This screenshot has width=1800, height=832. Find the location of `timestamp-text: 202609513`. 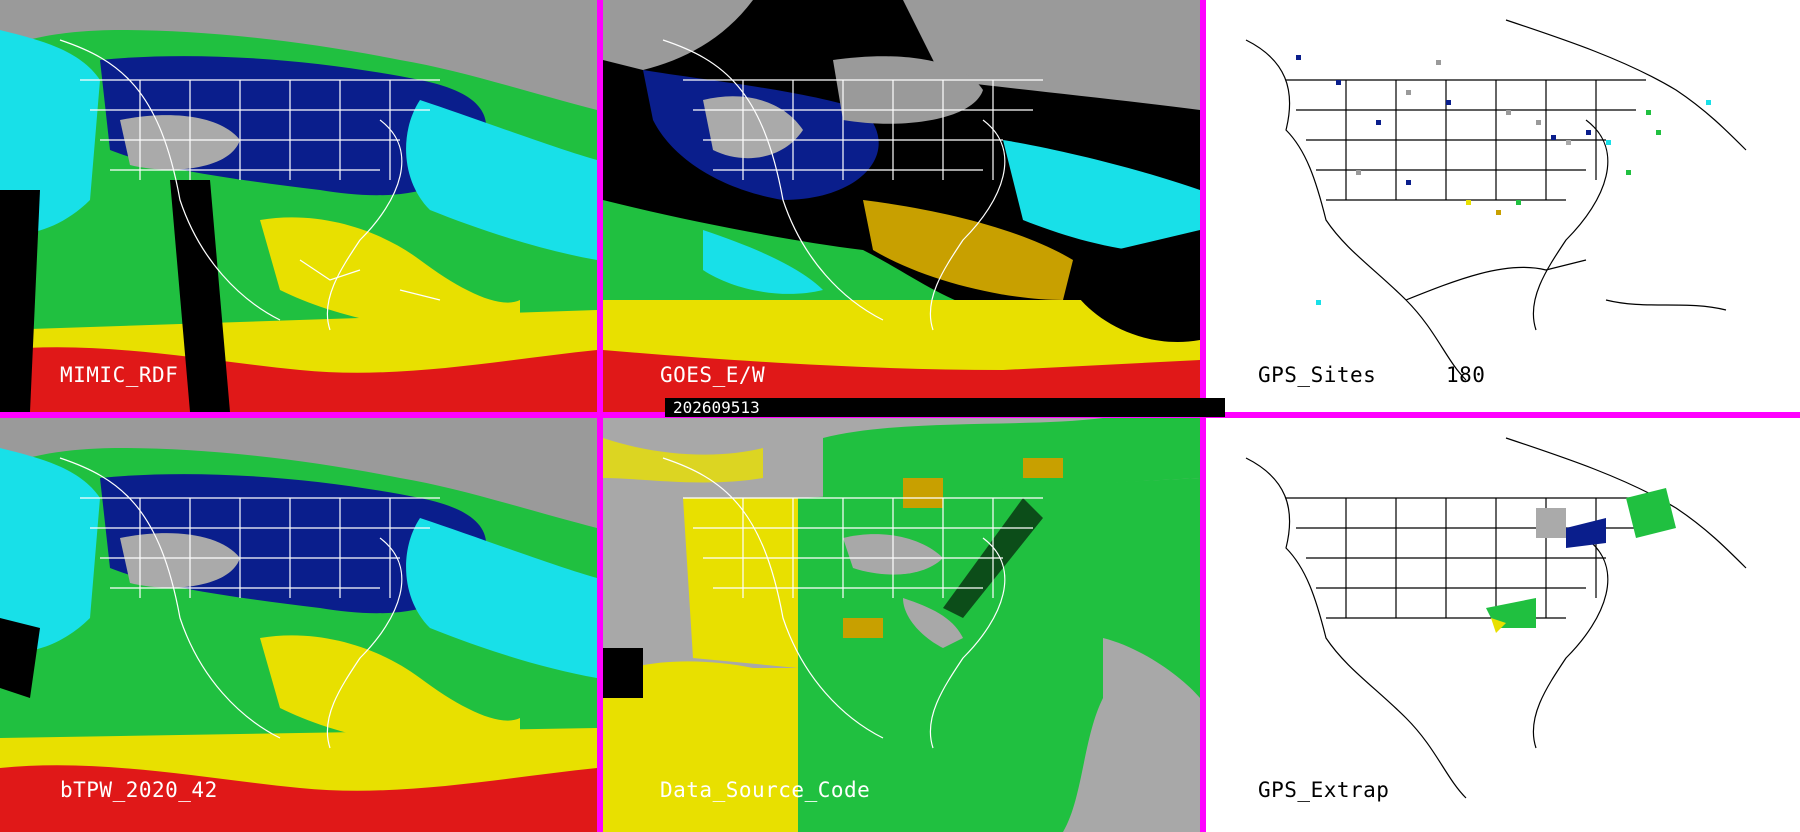

timestamp-text: 202609513 is located at coordinates (716, 407).